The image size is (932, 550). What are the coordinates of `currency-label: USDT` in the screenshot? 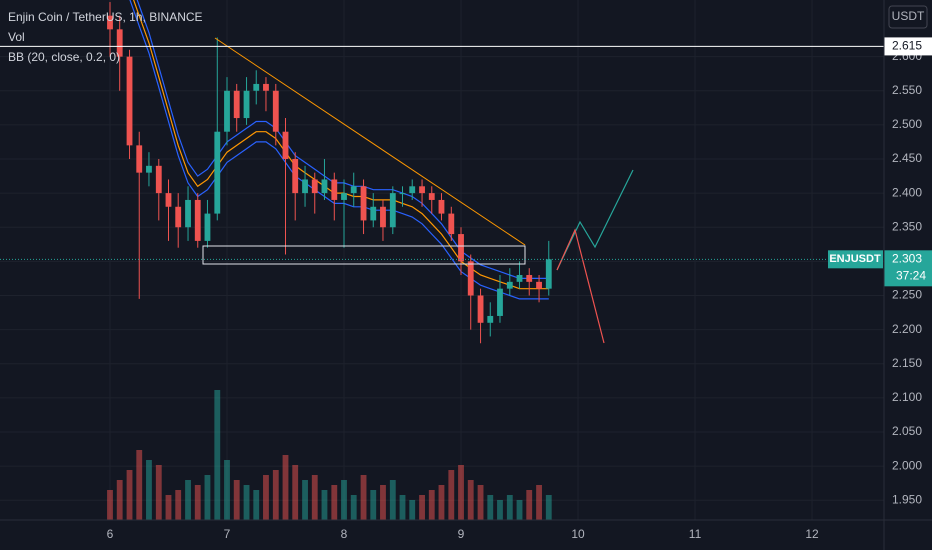 It's located at (908, 16).